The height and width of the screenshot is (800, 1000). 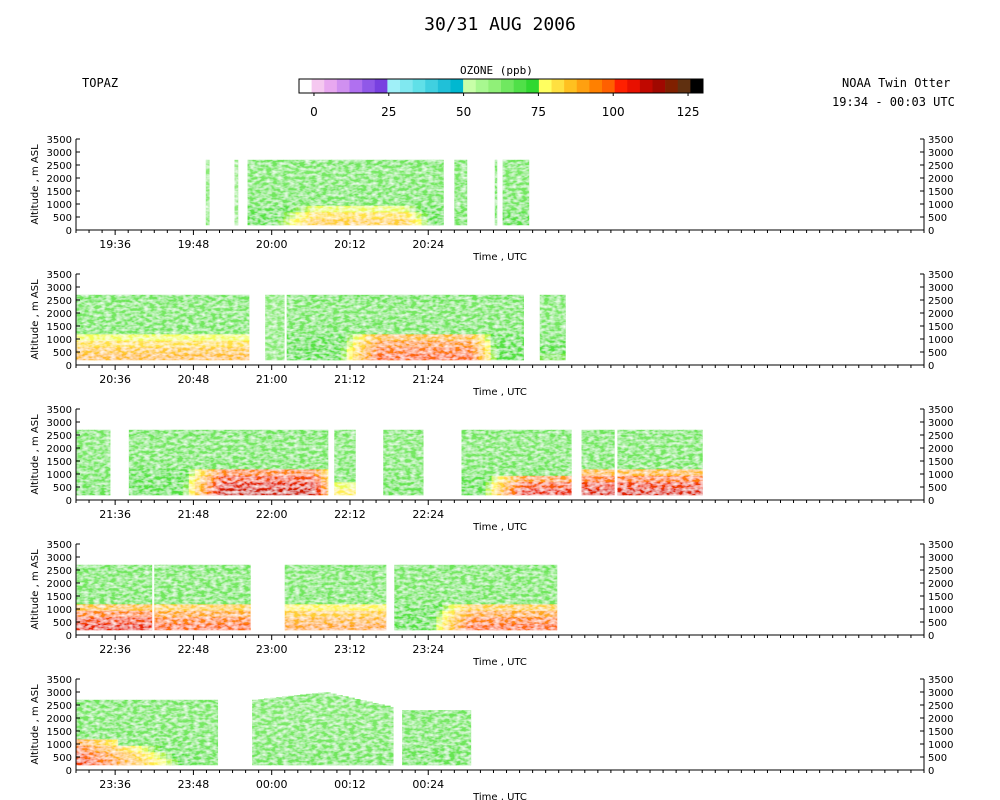 I want to click on data-segment, so click(x=335, y=597).